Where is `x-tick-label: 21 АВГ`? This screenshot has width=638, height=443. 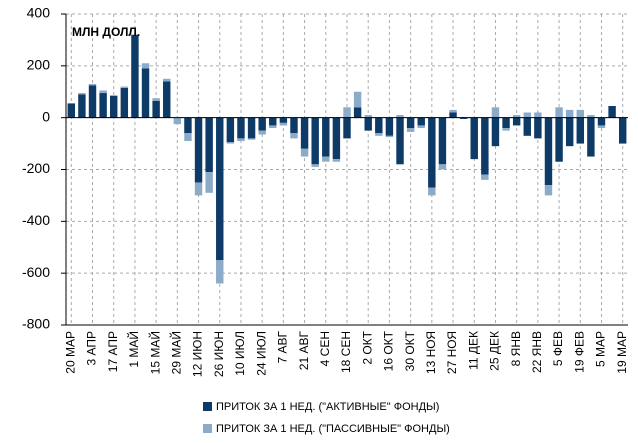 x-tick-label: 21 АВГ is located at coordinates (304, 350).